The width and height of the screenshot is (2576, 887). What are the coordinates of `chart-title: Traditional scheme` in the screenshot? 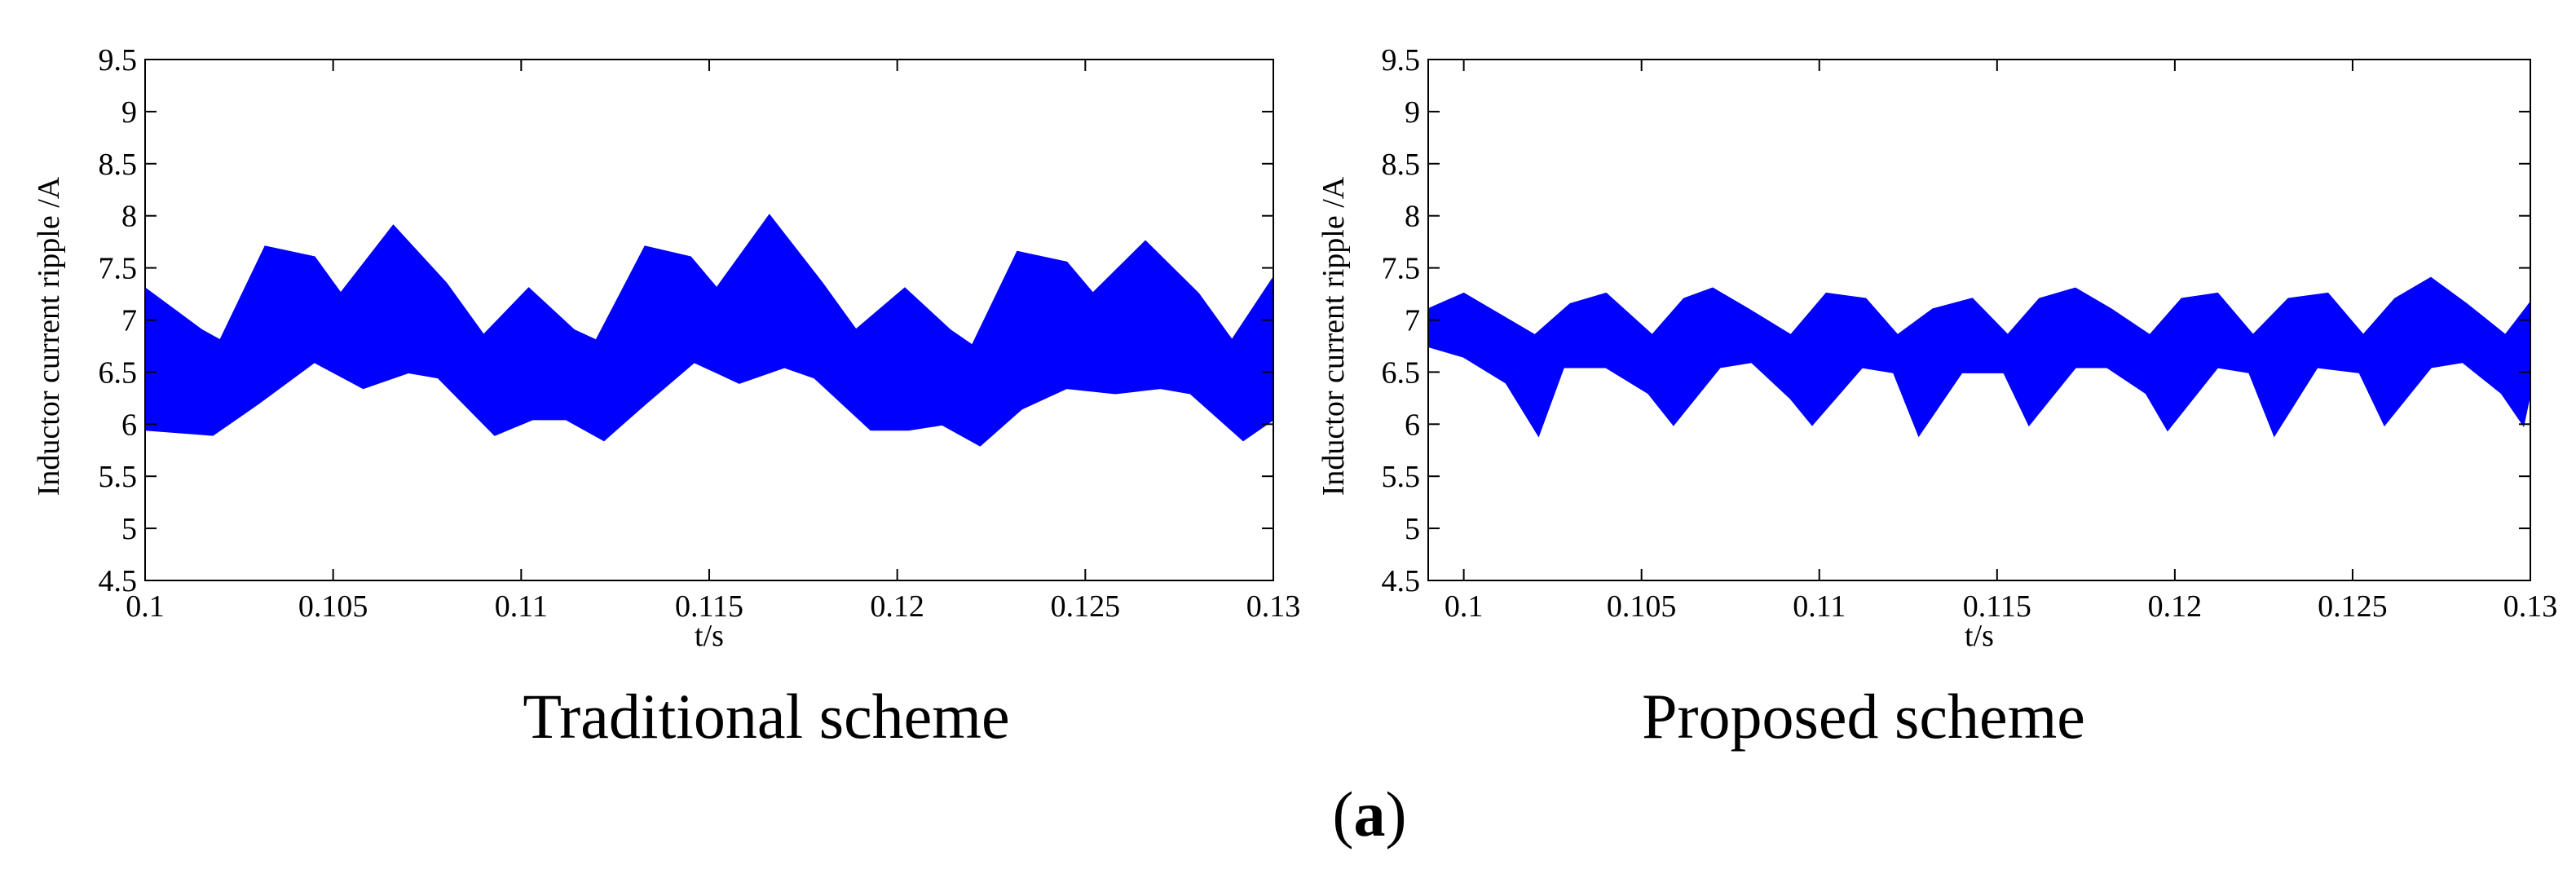 It's located at (766, 716).